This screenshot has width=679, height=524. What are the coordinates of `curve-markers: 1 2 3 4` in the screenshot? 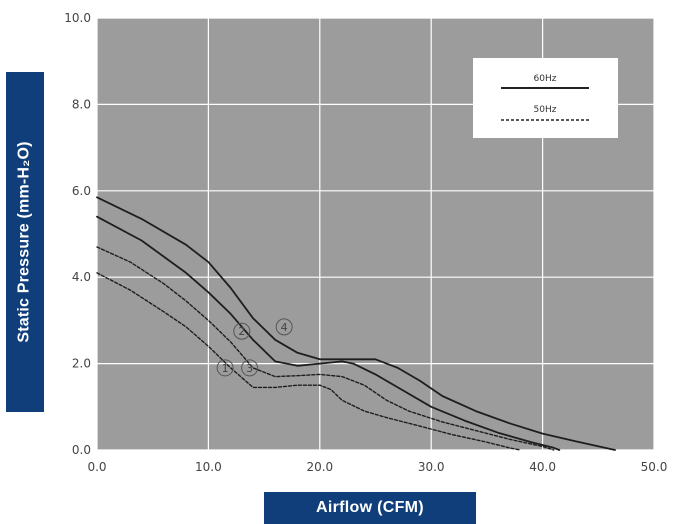 It's located at (254, 347).